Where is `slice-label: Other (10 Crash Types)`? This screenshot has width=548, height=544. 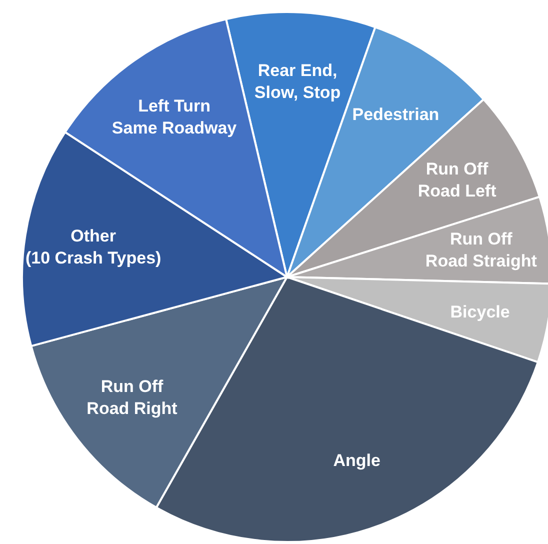
slice-label: Other (10 Crash Types) is located at coordinates (93, 246).